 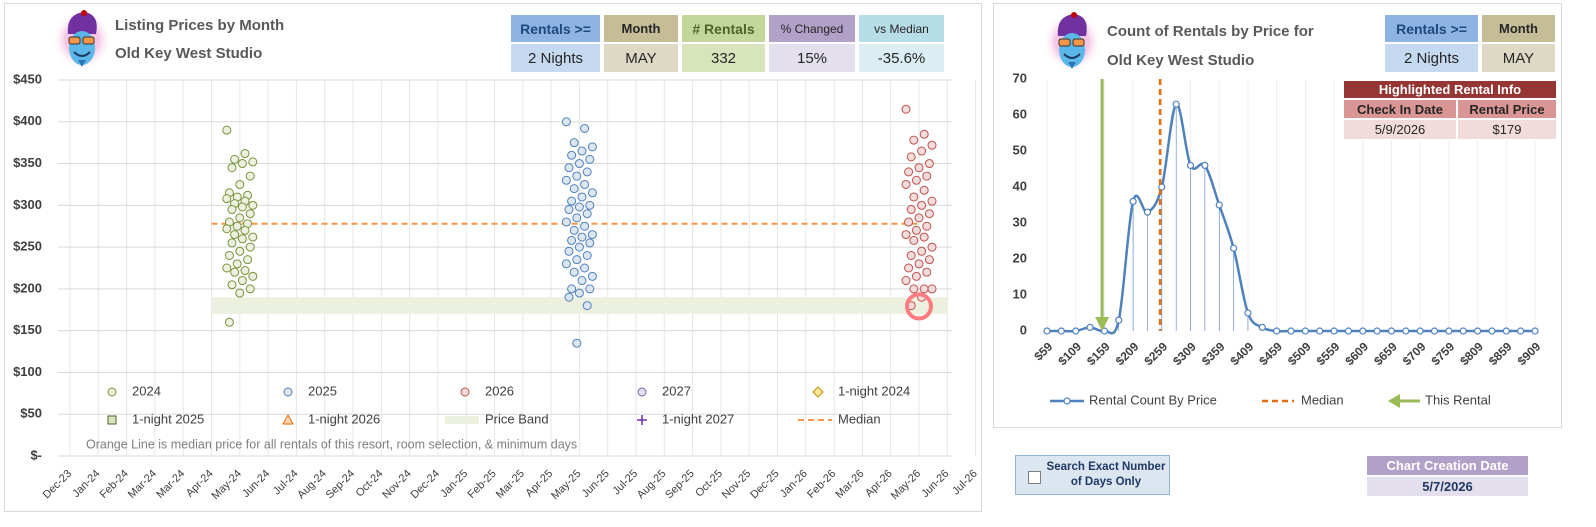 What do you see at coordinates (1400, 129) in the screenshot?
I see `table-cell: 5/9/2026` at bounding box center [1400, 129].